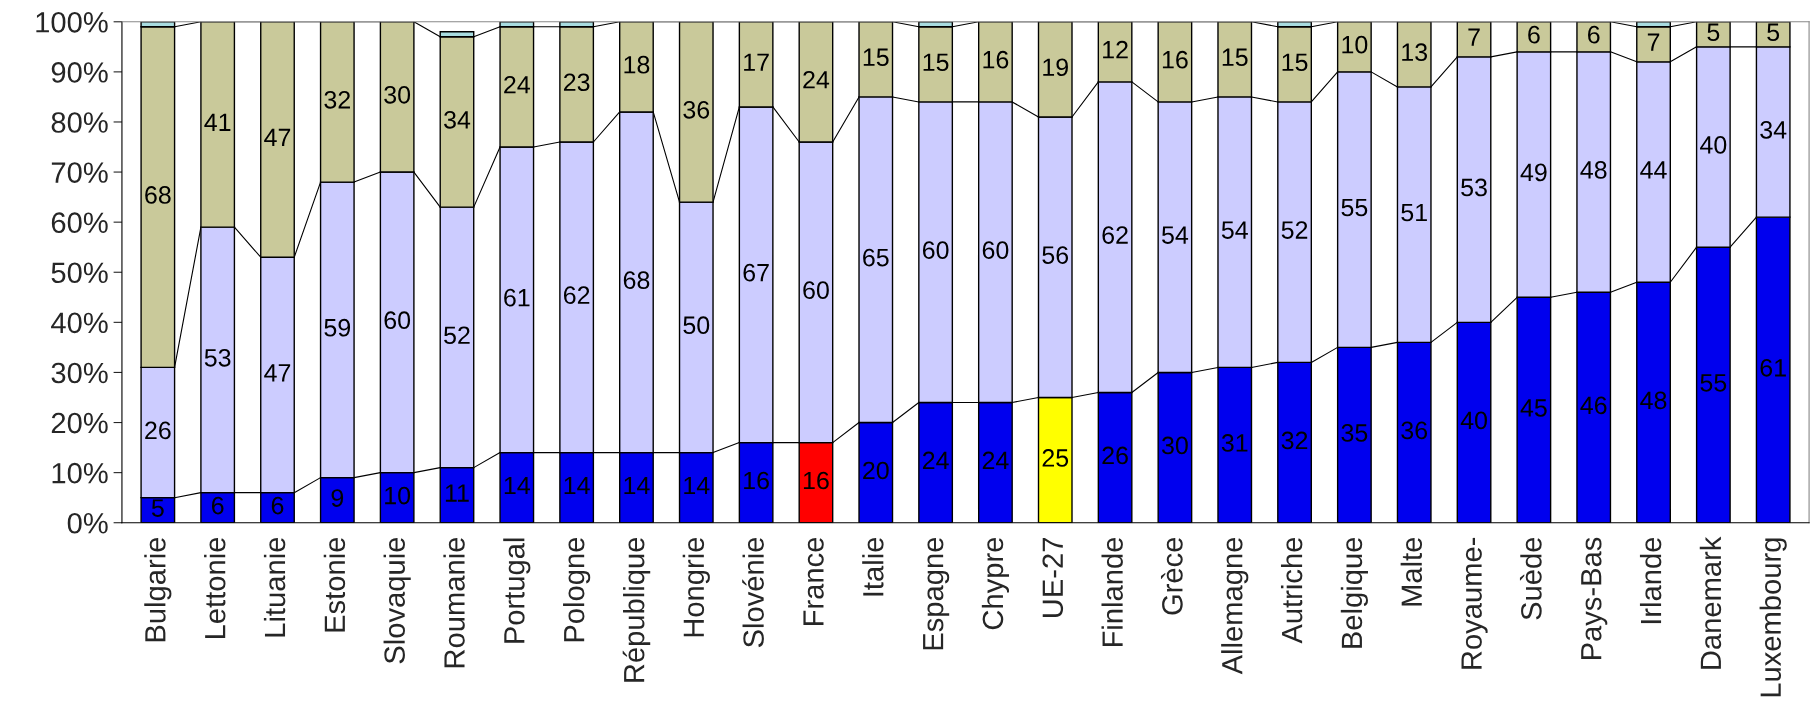 This screenshot has width=1820, height=726. Describe the element at coordinates (1414, 212) in the screenshot. I see `data-label: 51` at that location.